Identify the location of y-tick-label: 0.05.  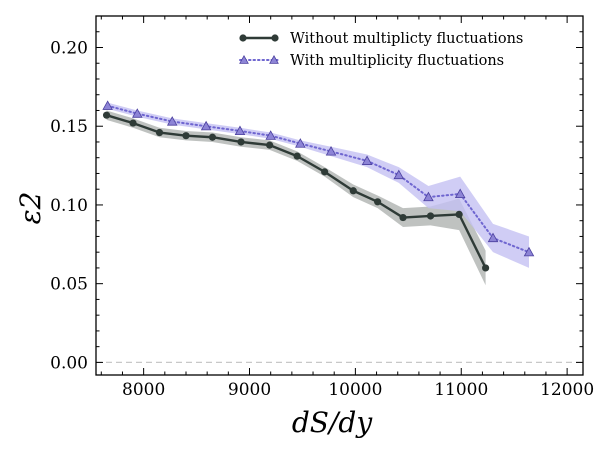
(69, 285).